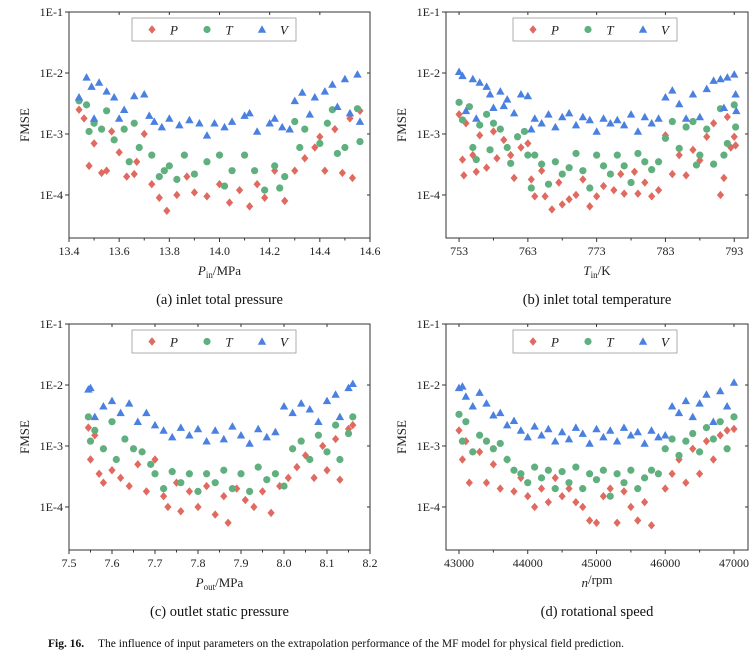  I want to click on x-tick-label: 7.9, so click(241, 563).